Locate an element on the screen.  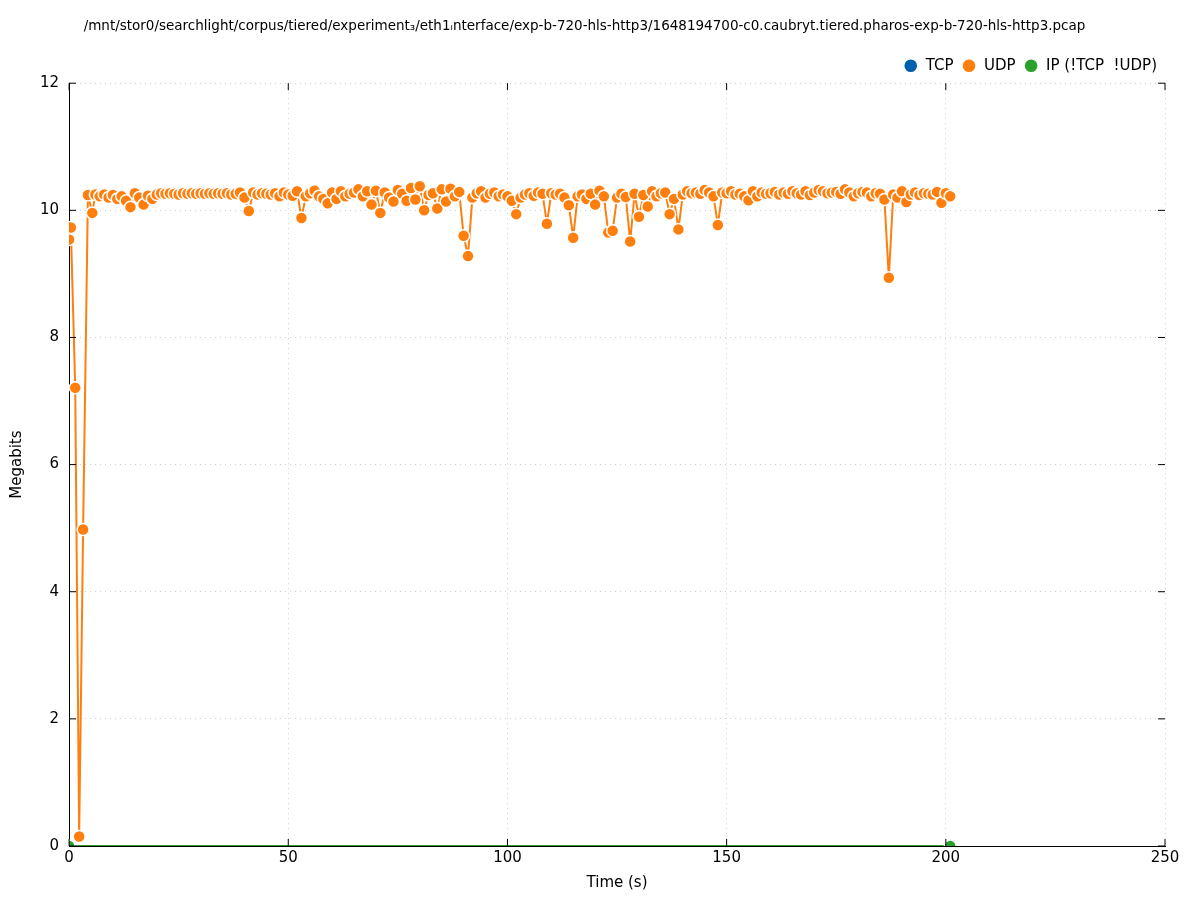
x-tick-label: 200 is located at coordinates (946, 856).